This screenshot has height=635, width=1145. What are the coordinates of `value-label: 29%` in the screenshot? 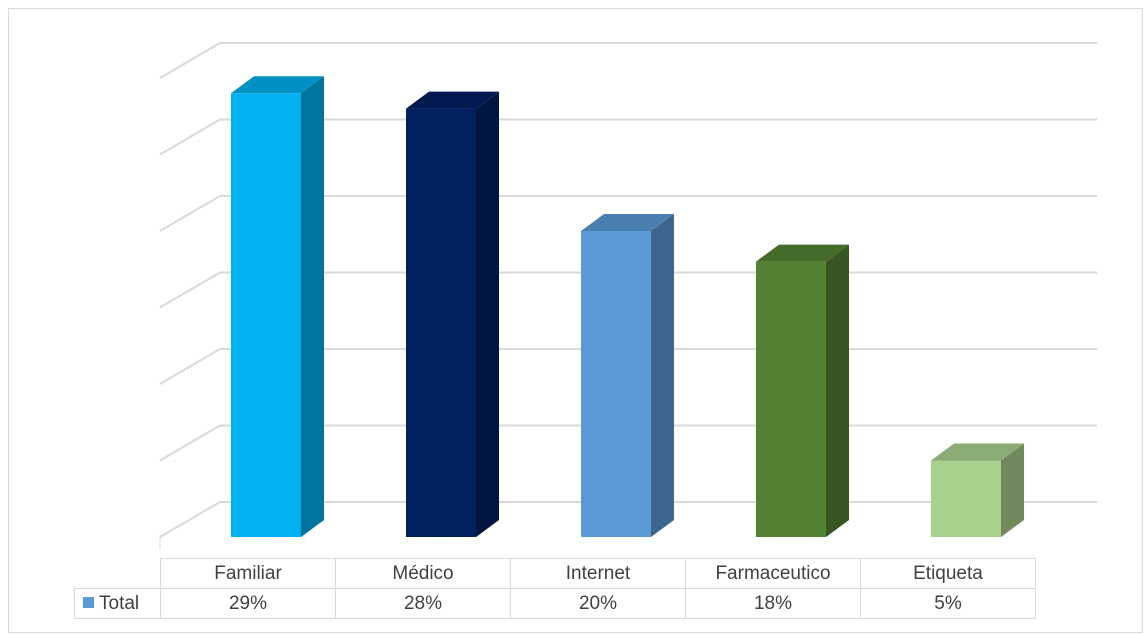 It's located at (248, 603).